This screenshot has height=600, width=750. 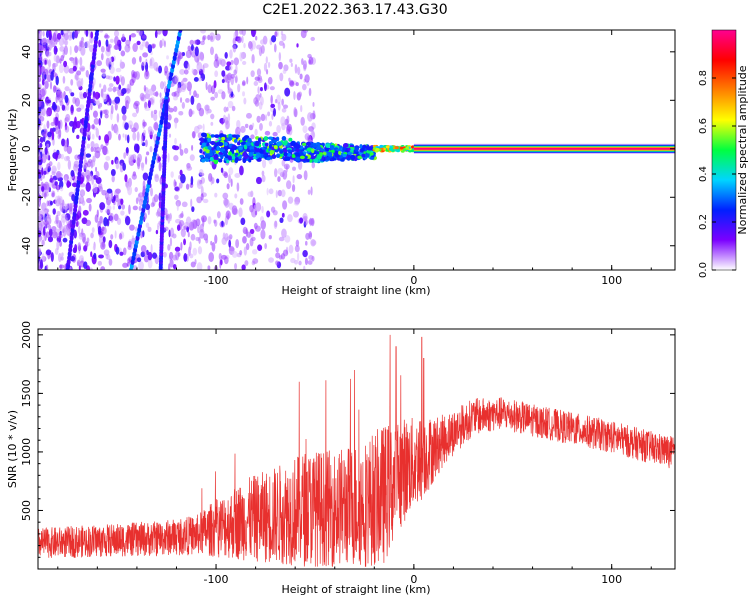 I want to click on x-tick-label: -100, so click(x=216, y=579).